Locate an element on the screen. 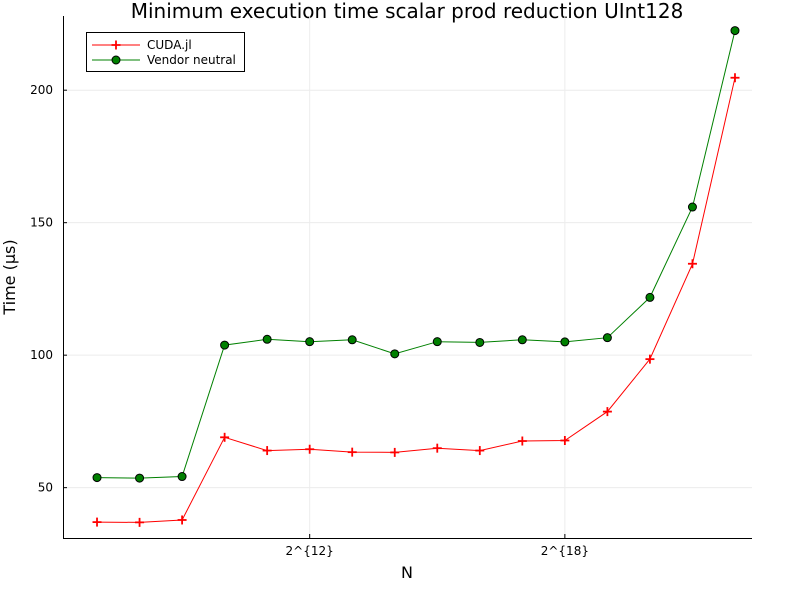 The height and width of the screenshot is (600, 800). x-tick-label: 2^{18} is located at coordinates (565, 551).